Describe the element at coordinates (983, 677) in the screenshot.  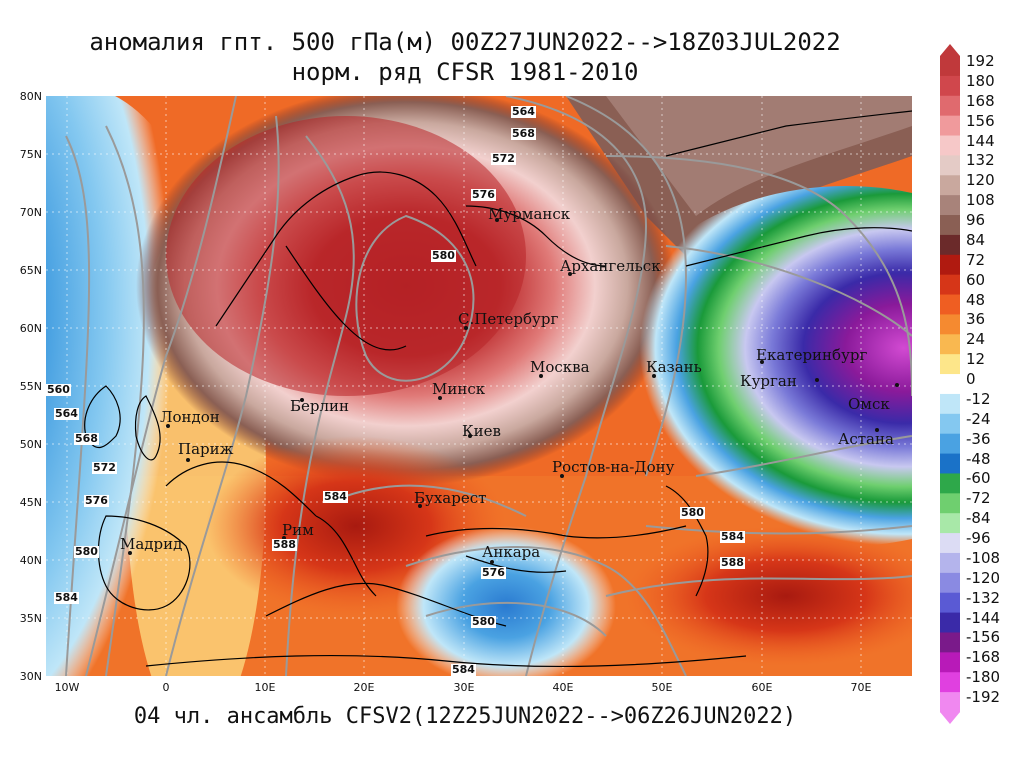
I see `legend-label: -180` at that location.